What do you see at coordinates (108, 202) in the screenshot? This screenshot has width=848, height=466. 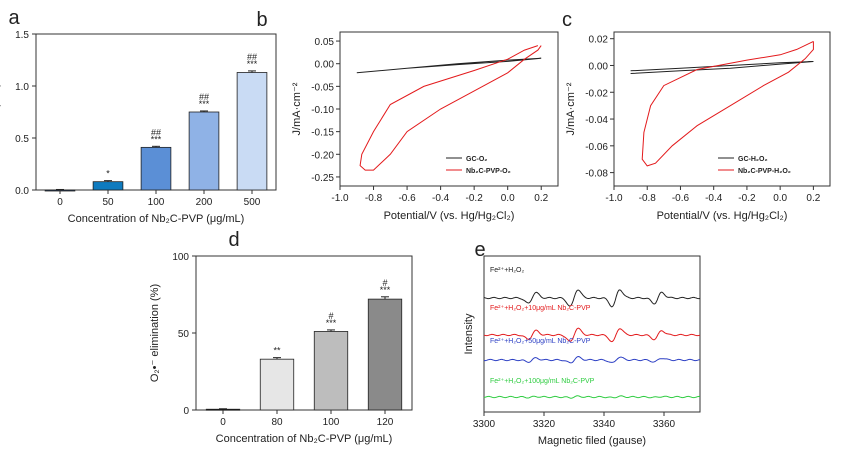 I see `panel-a-xtick-label: 50` at bounding box center [108, 202].